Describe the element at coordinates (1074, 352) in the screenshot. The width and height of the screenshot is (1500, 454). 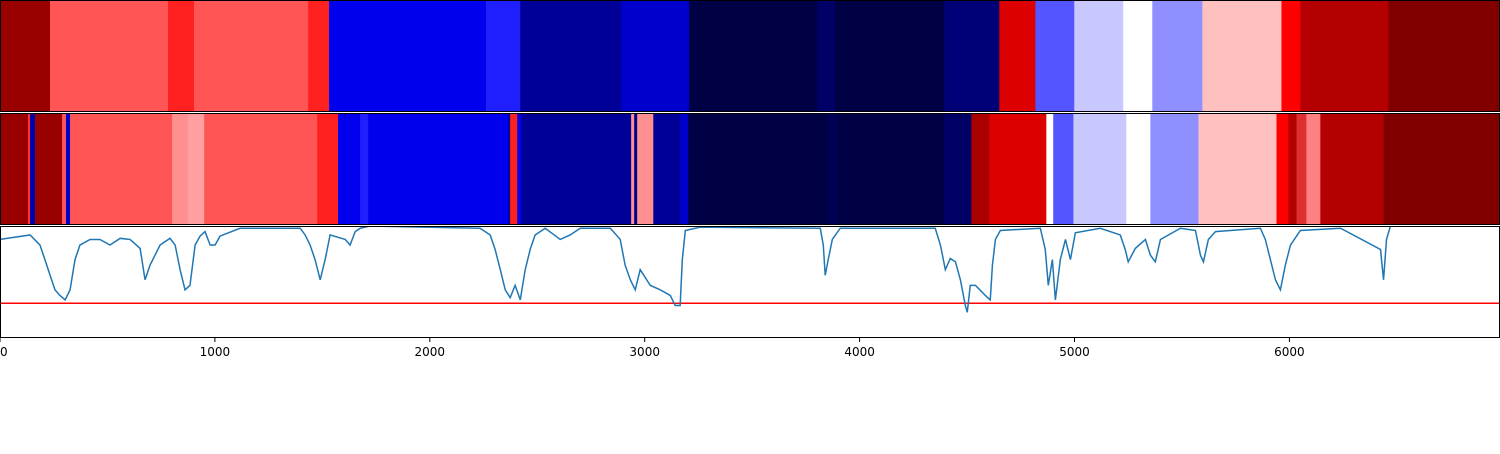
I see `x-tick-label: 5000` at that location.